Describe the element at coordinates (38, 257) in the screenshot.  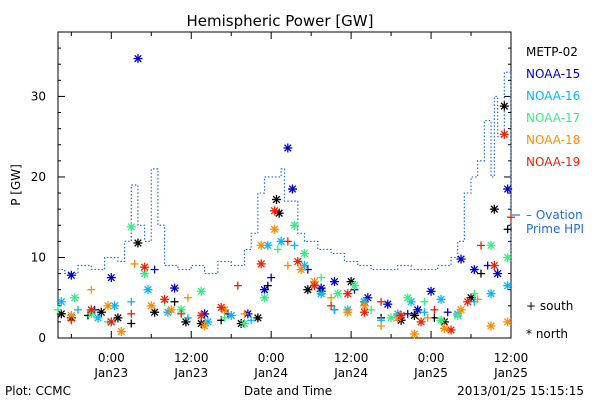
I see `y-tick-label: 10` at that location.